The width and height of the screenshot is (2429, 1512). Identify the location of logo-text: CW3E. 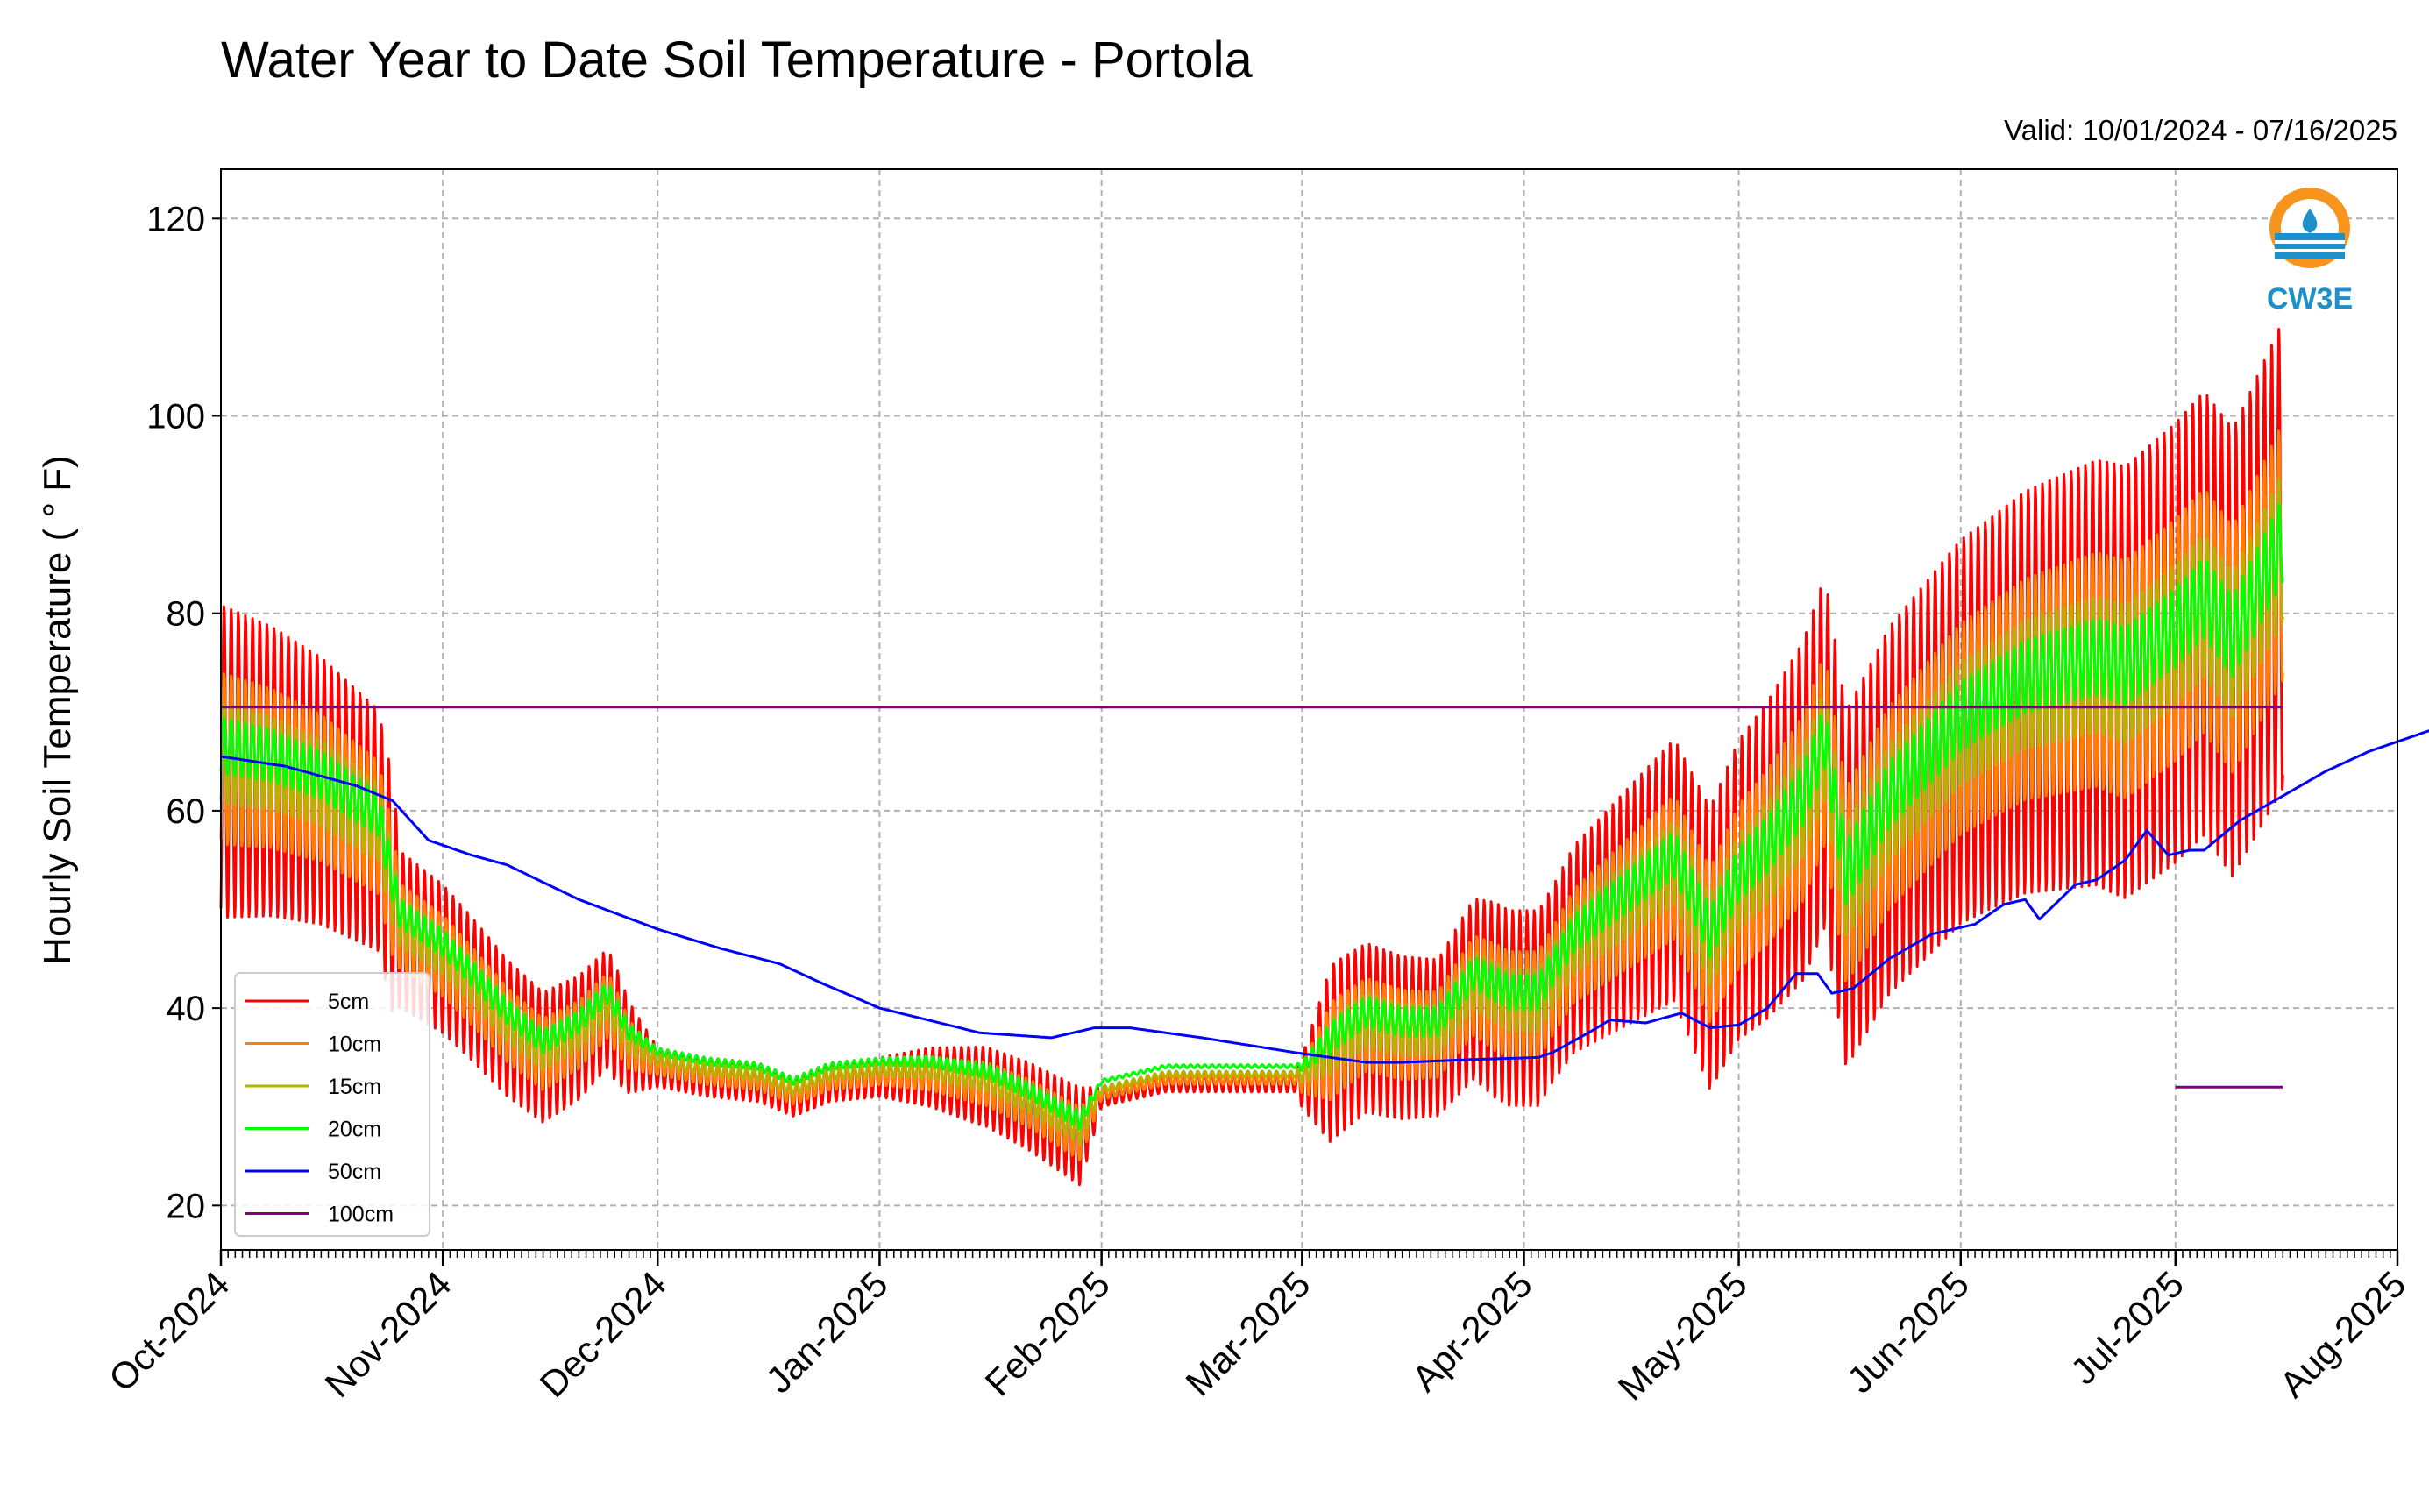
(2310, 299).